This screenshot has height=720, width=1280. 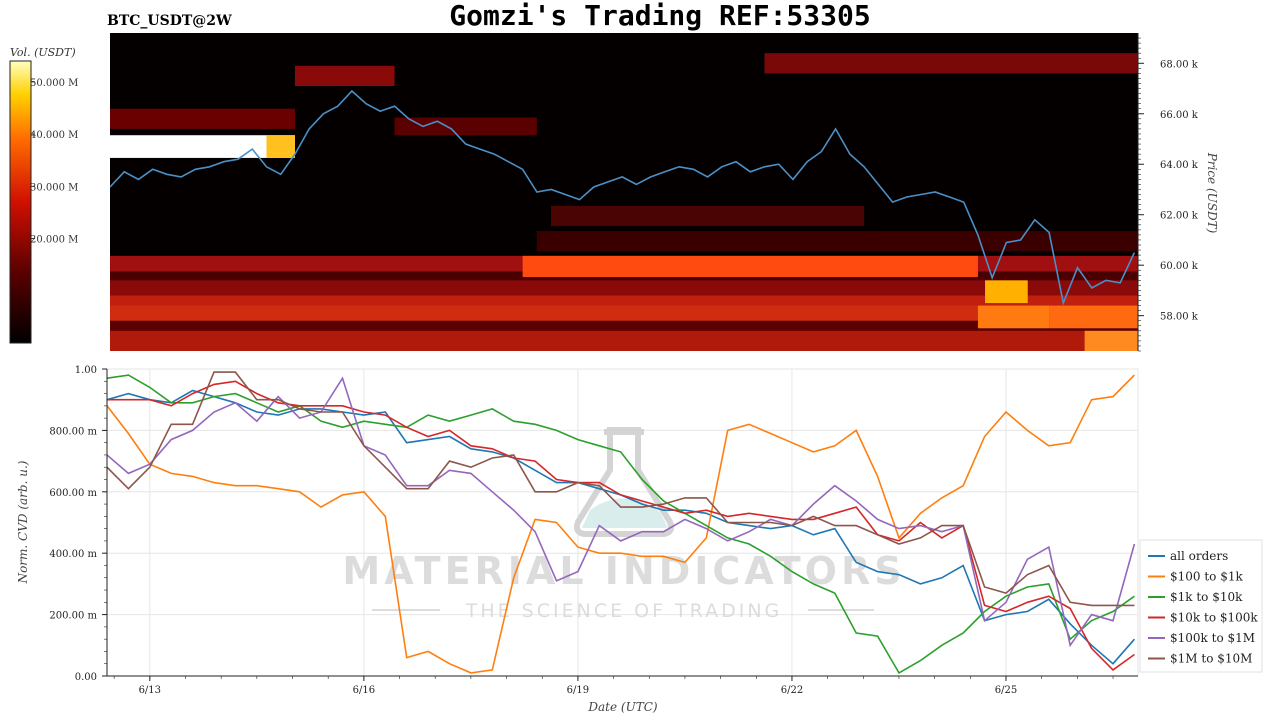 I want to click on price-tick-label: 64.00 k, so click(x=1179, y=165).